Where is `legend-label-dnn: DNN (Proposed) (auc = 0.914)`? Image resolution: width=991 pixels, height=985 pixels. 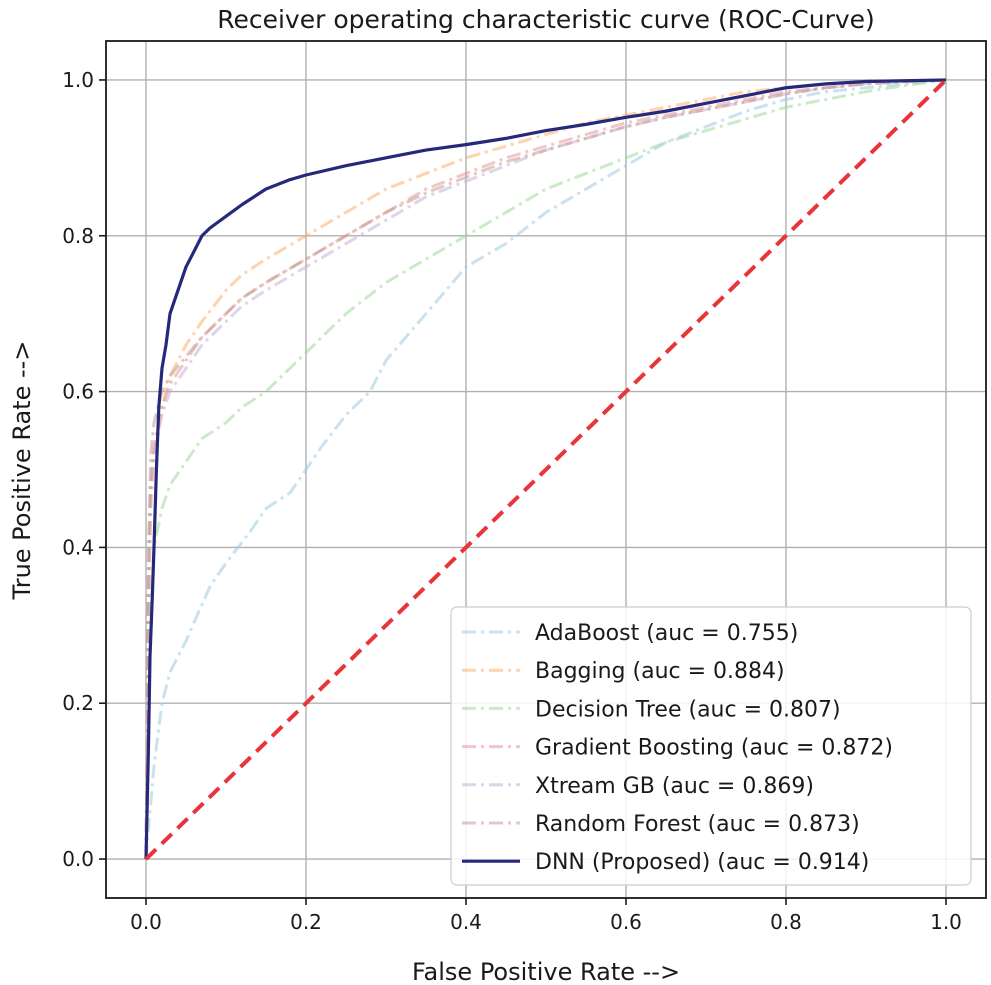
legend-label-dnn: DNN (Proposed) (auc = 0.914) is located at coordinates (702, 862).